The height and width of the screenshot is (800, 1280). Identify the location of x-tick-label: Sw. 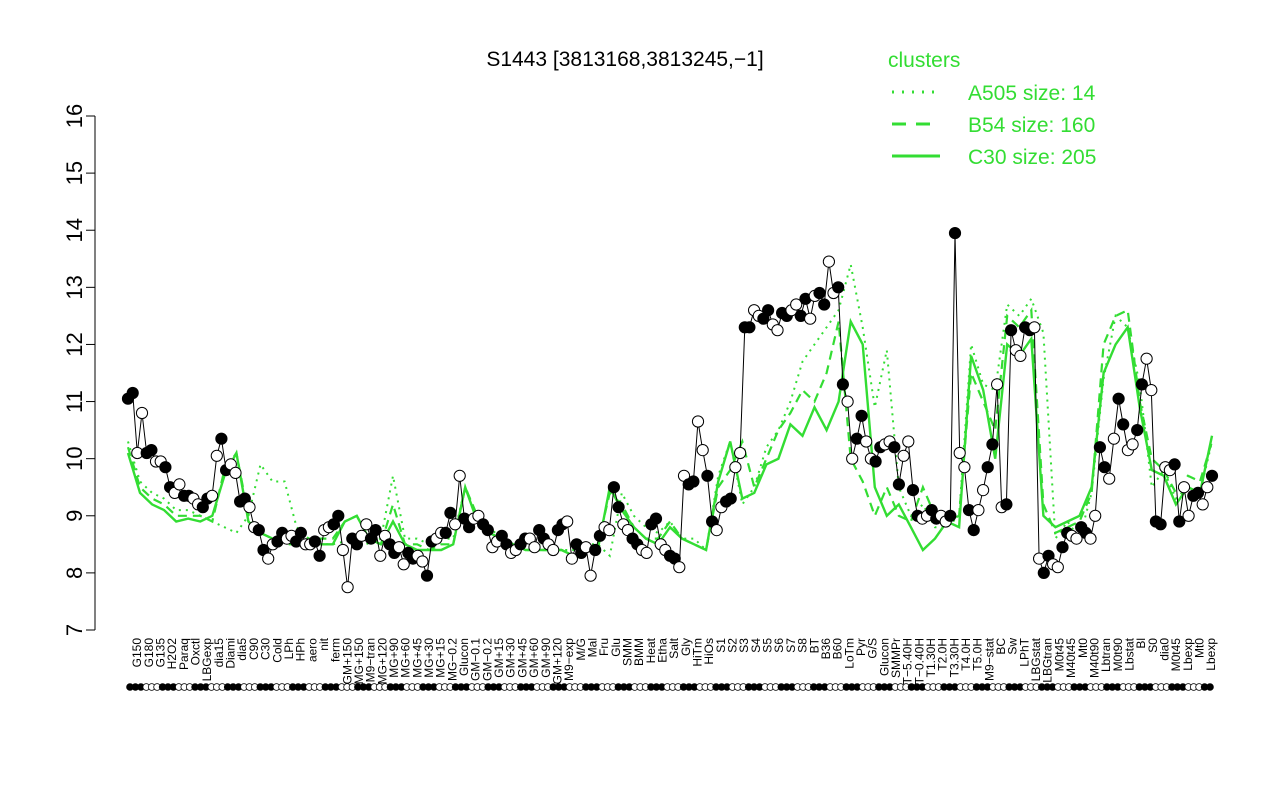
(1013, 646).